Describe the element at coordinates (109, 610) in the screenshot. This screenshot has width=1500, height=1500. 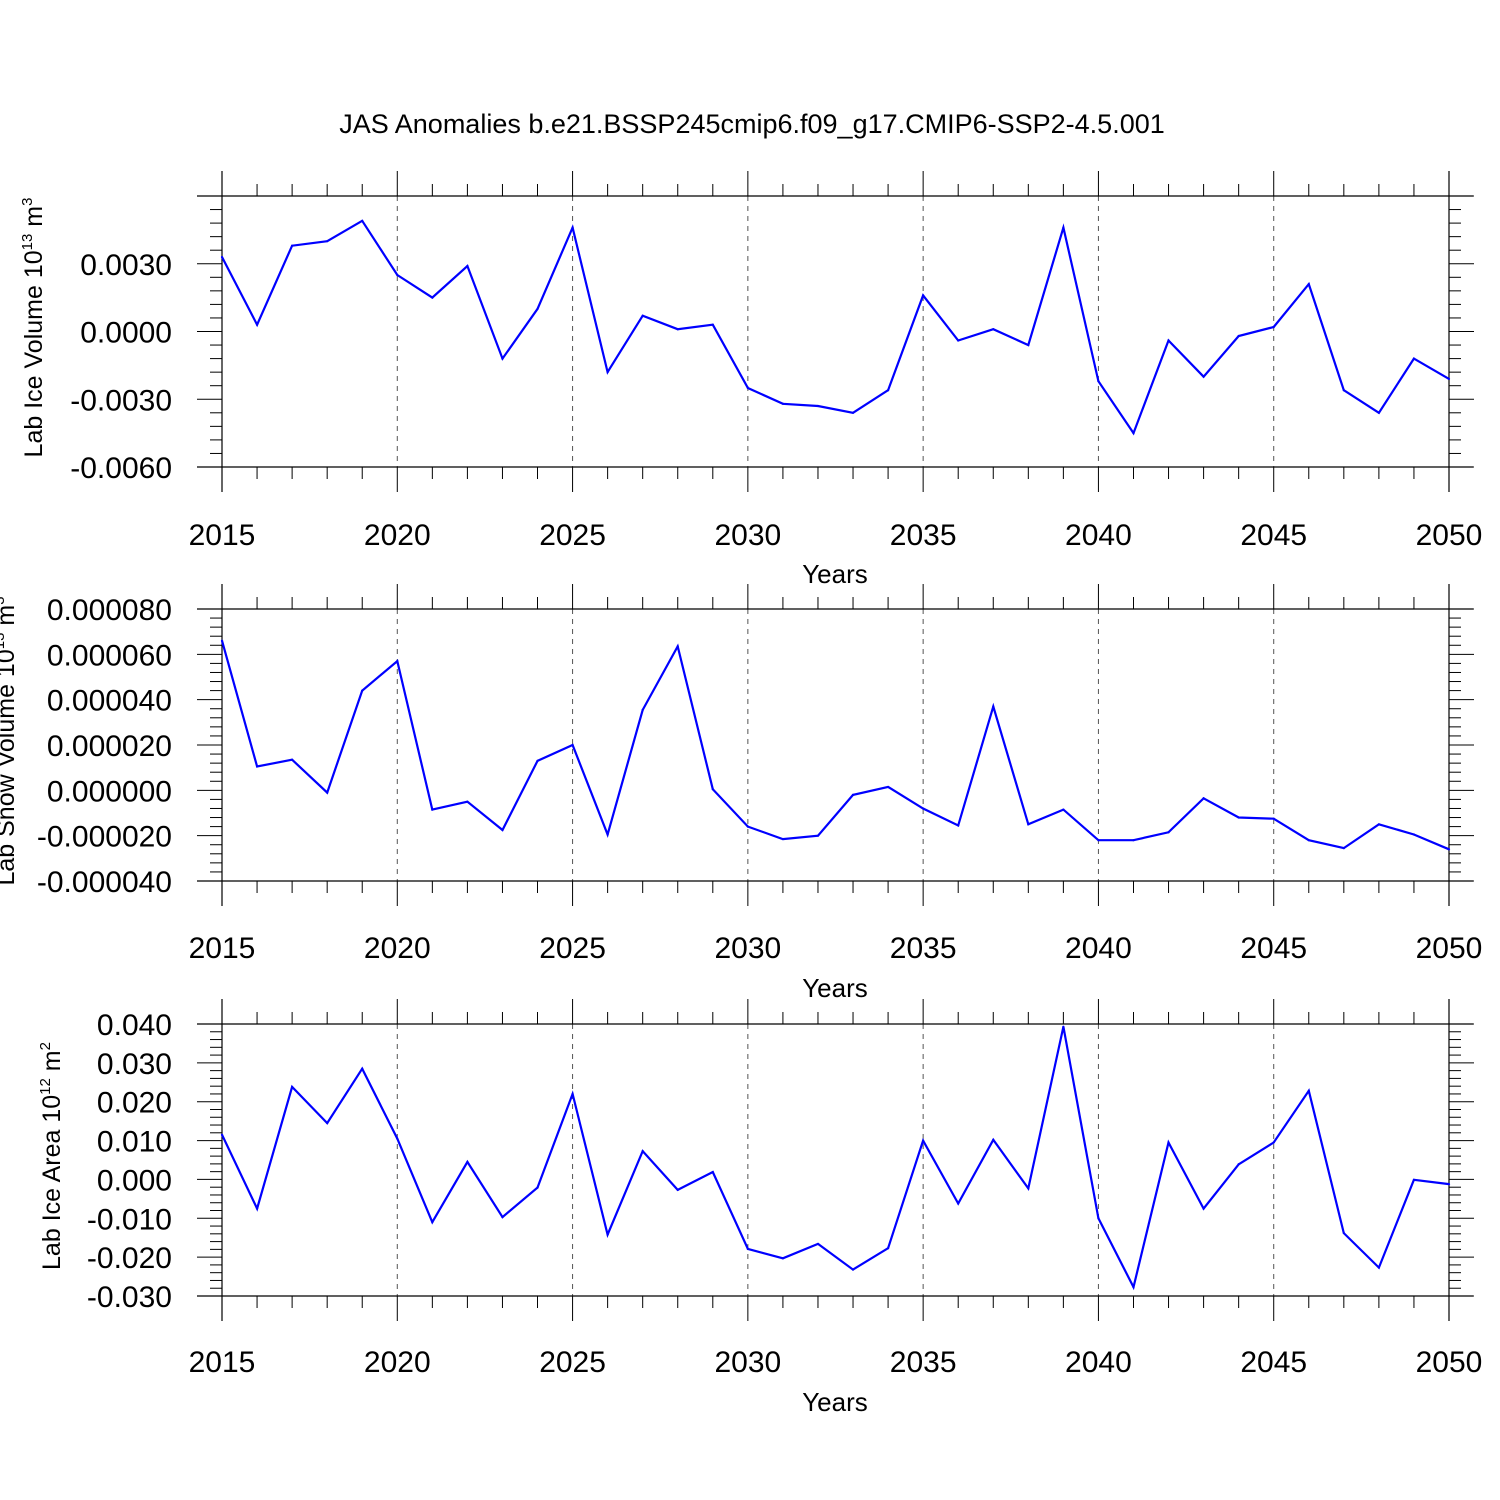
I see `y-tick-label: 0.000080` at that location.